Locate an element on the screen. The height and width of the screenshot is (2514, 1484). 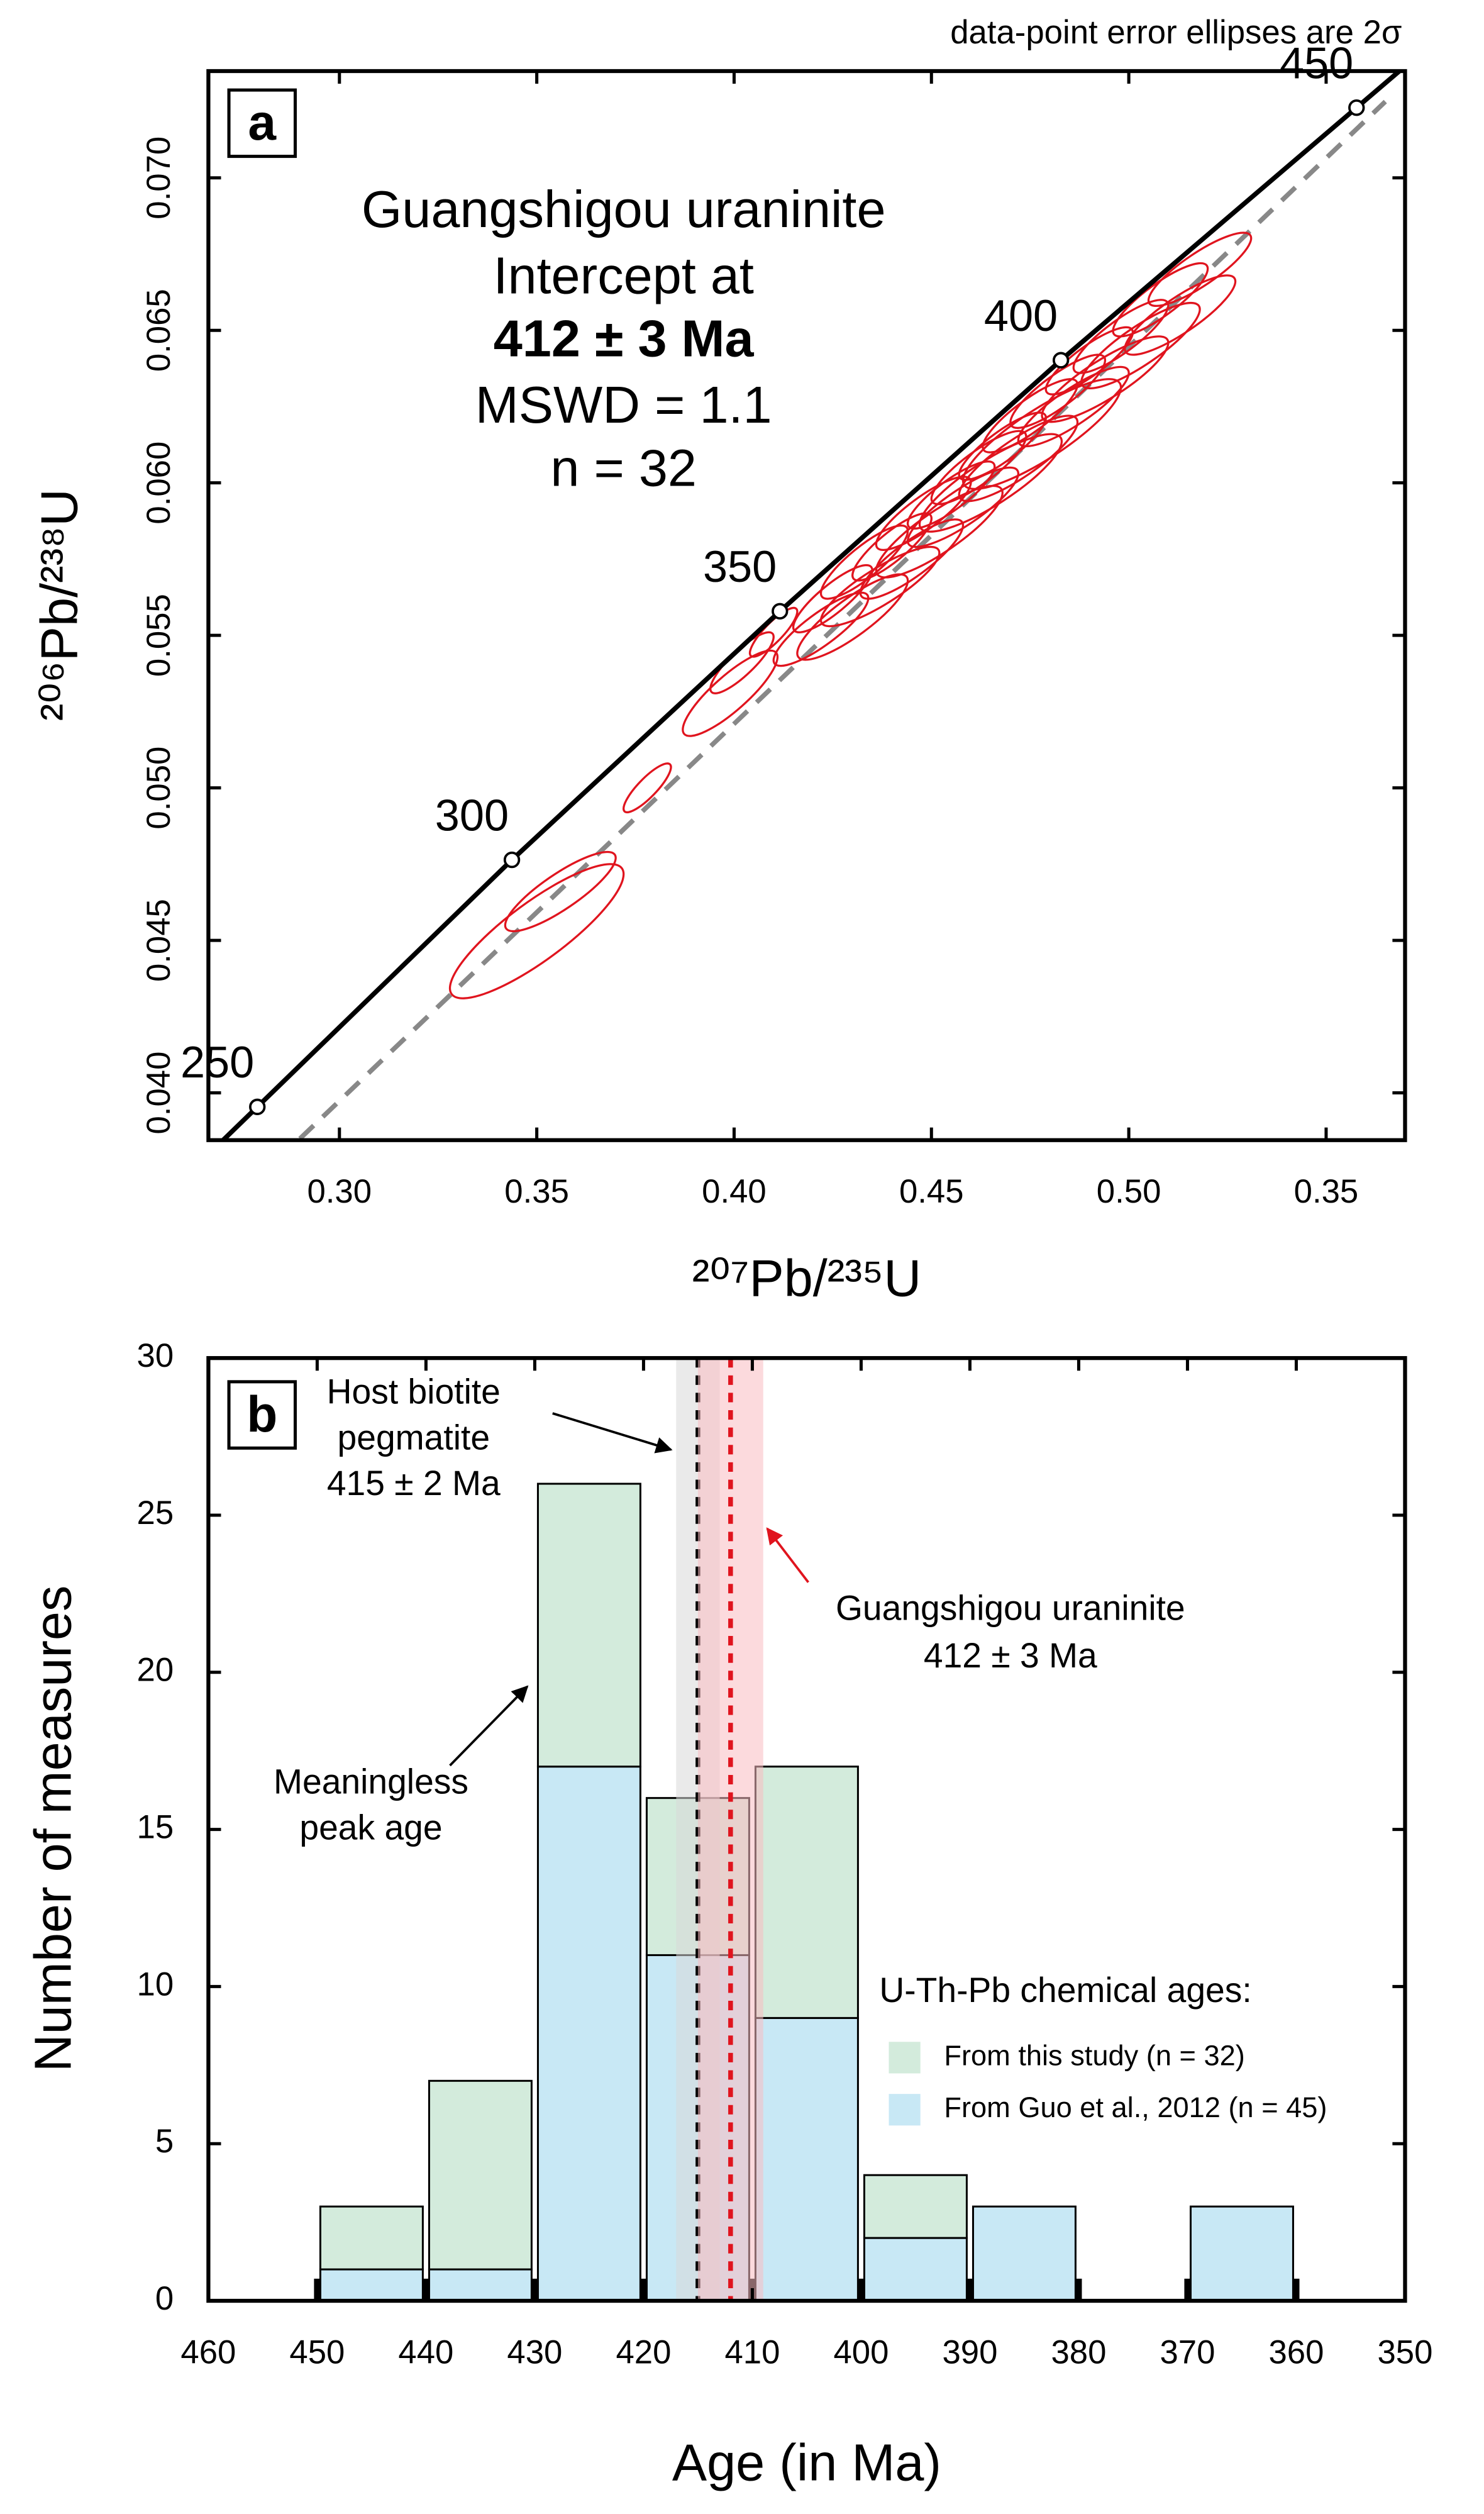
y-tick-label: 5 is located at coordinates (164, 2141).